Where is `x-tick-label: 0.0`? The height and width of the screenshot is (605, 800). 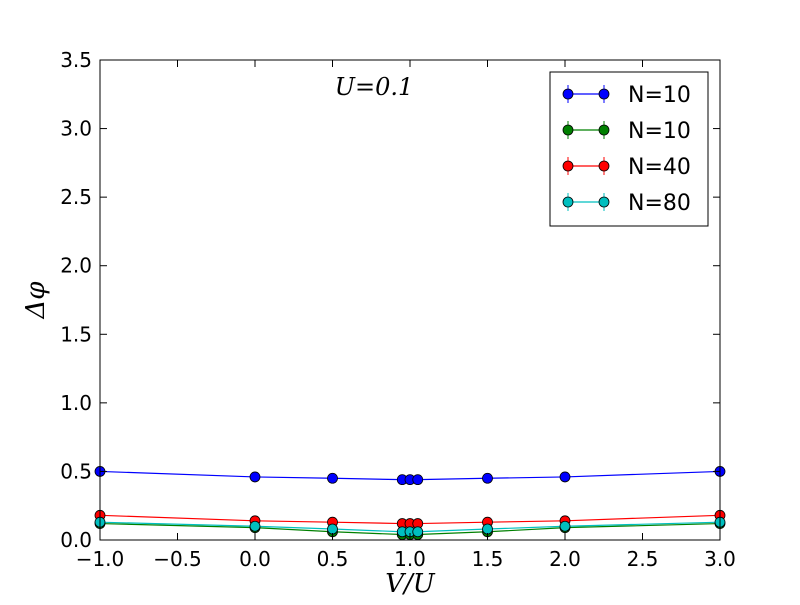
x-tick-label: 0.0 is located at coordinates (255, 559).